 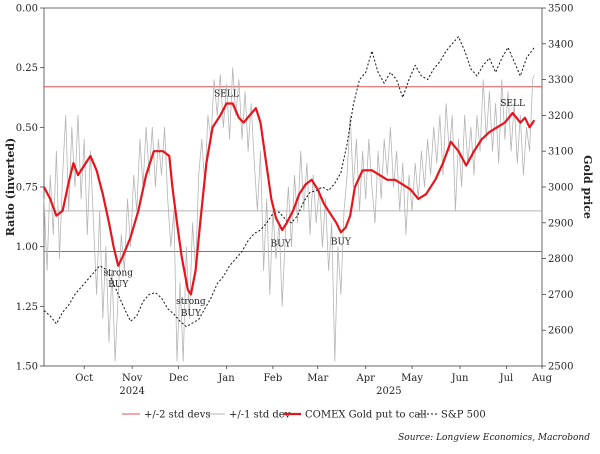 I want to click on right-tick-label: 2700, so click(x=560, y=295).